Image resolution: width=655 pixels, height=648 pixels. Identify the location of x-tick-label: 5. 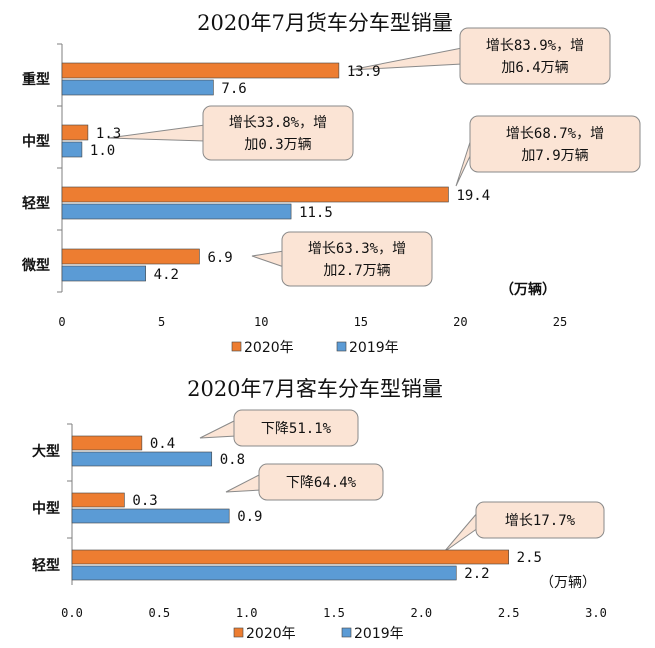
(161, 322).